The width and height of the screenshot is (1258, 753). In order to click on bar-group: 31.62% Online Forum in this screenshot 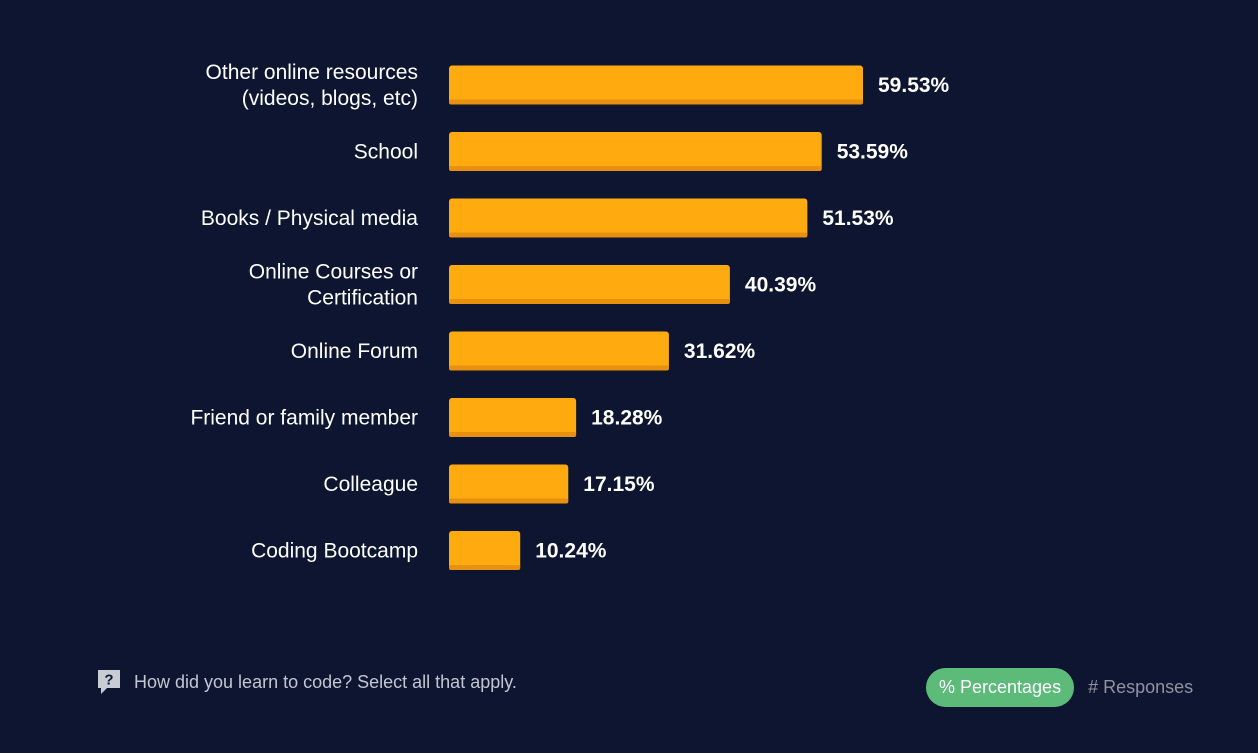, I will do `click(523, 351)`.